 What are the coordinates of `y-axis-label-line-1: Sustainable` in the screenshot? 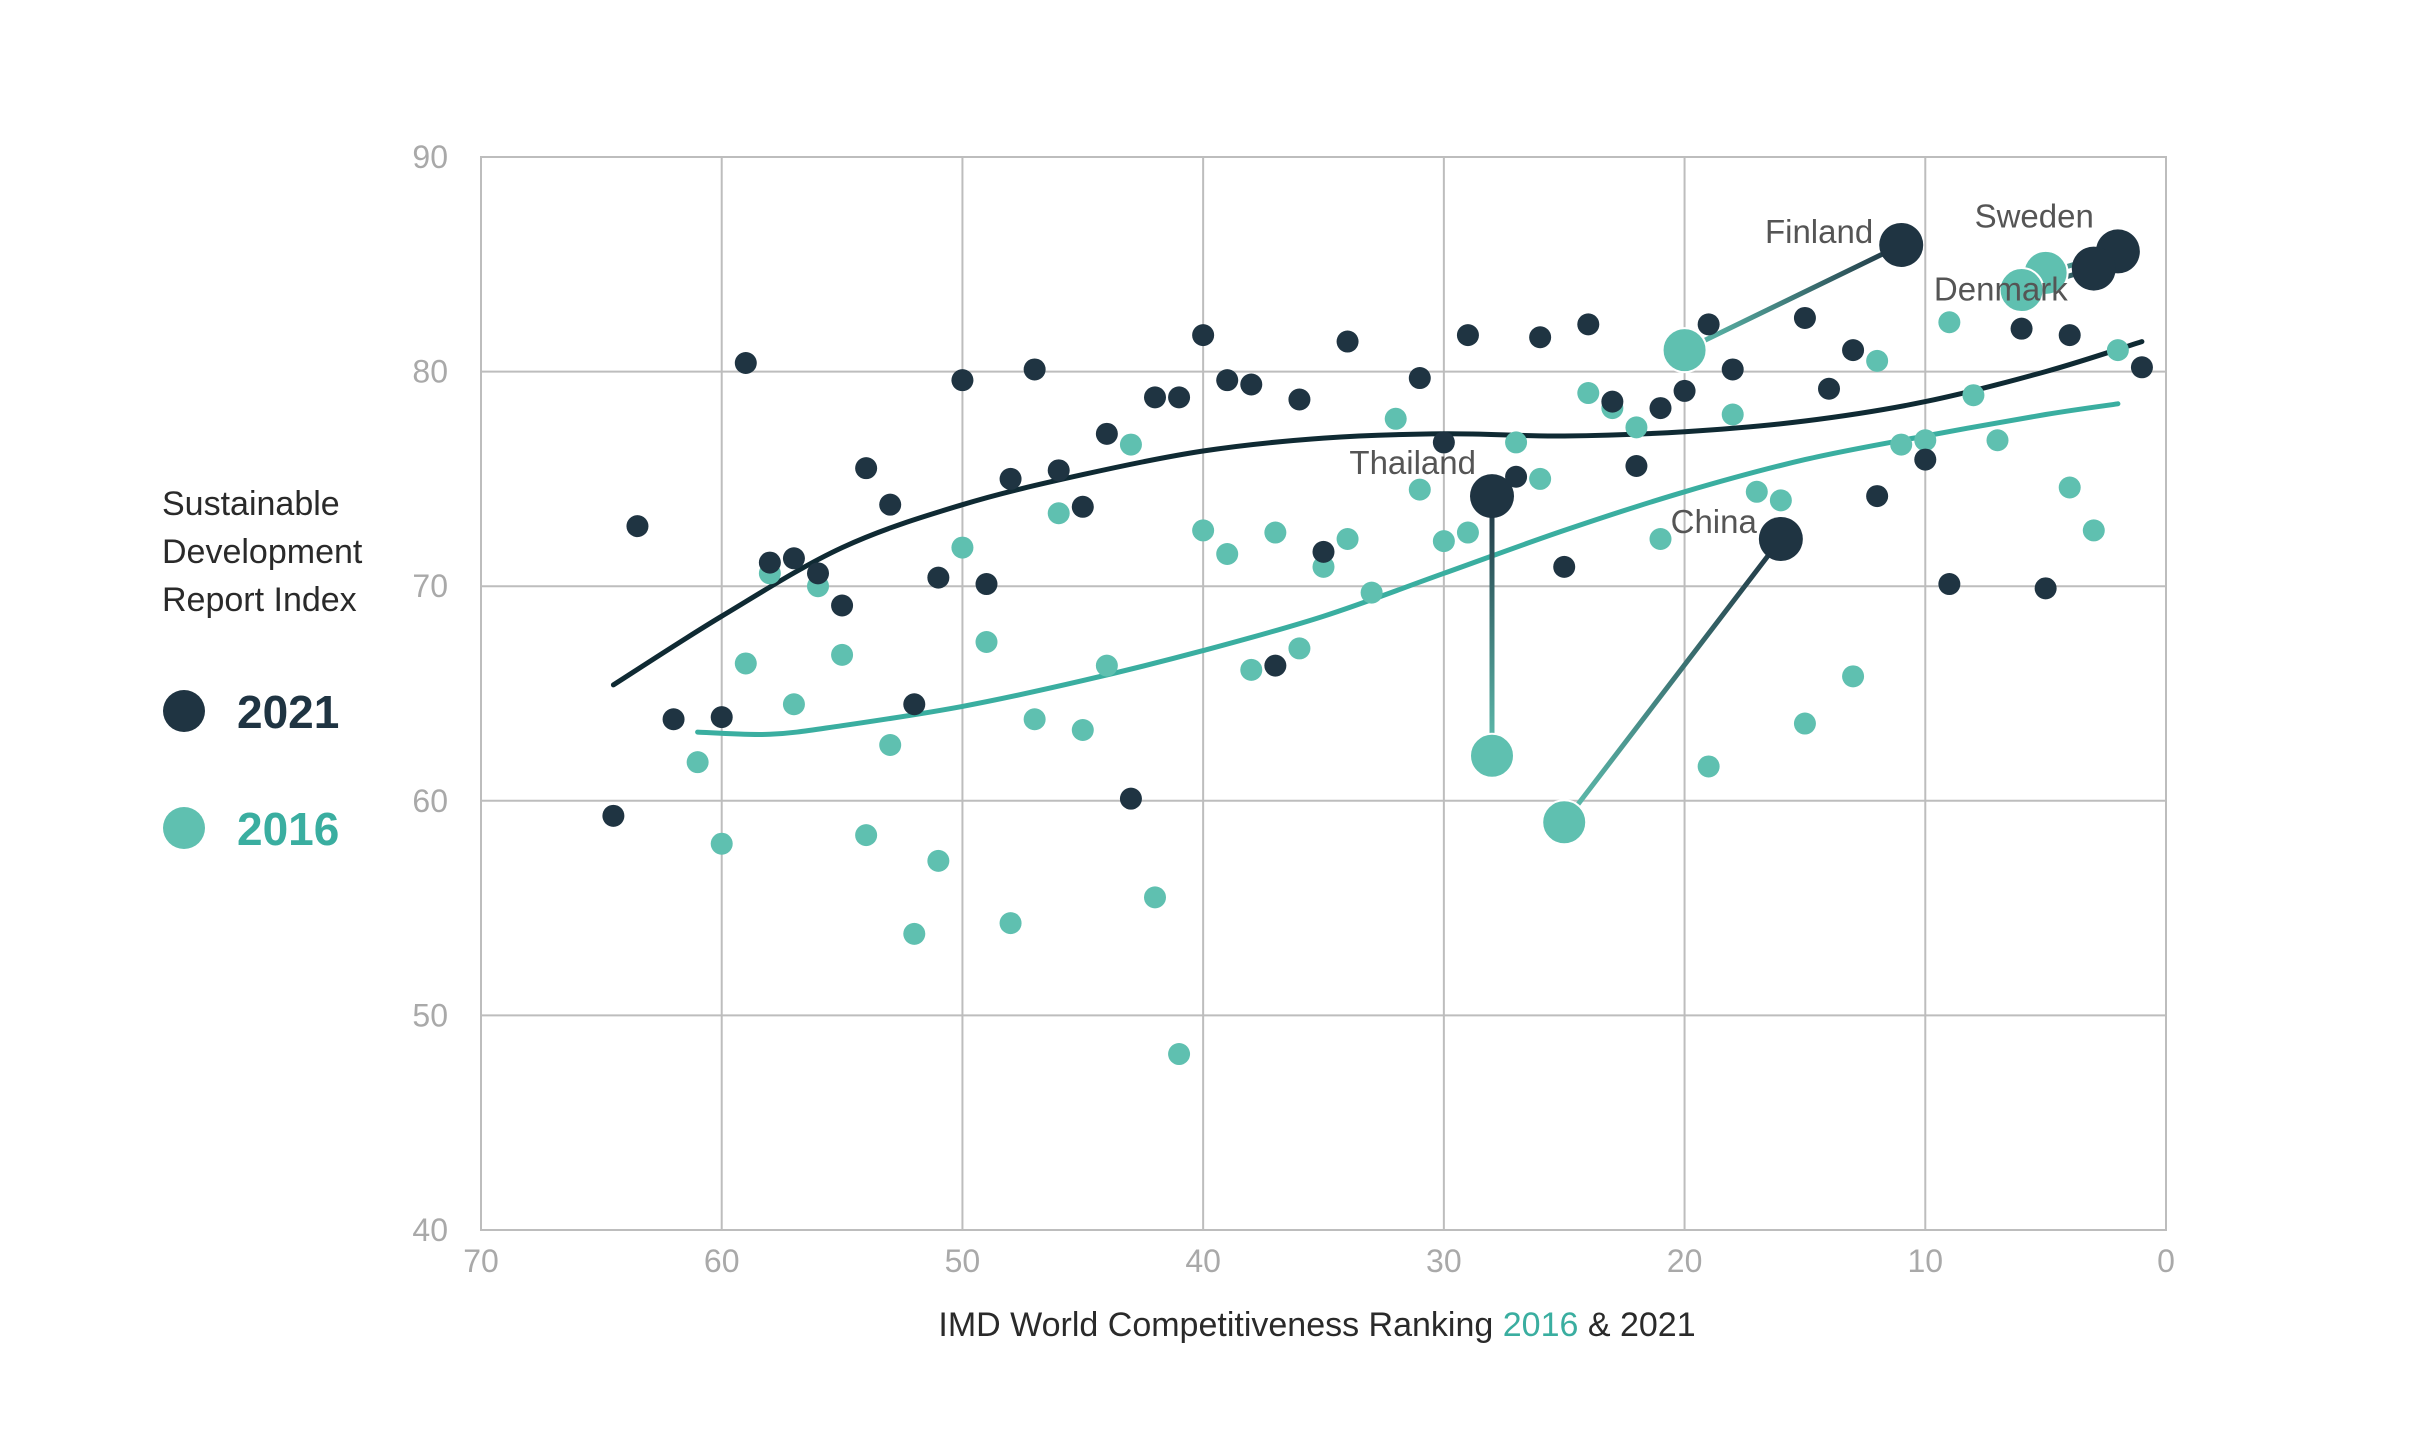 It's located at (251, 504).